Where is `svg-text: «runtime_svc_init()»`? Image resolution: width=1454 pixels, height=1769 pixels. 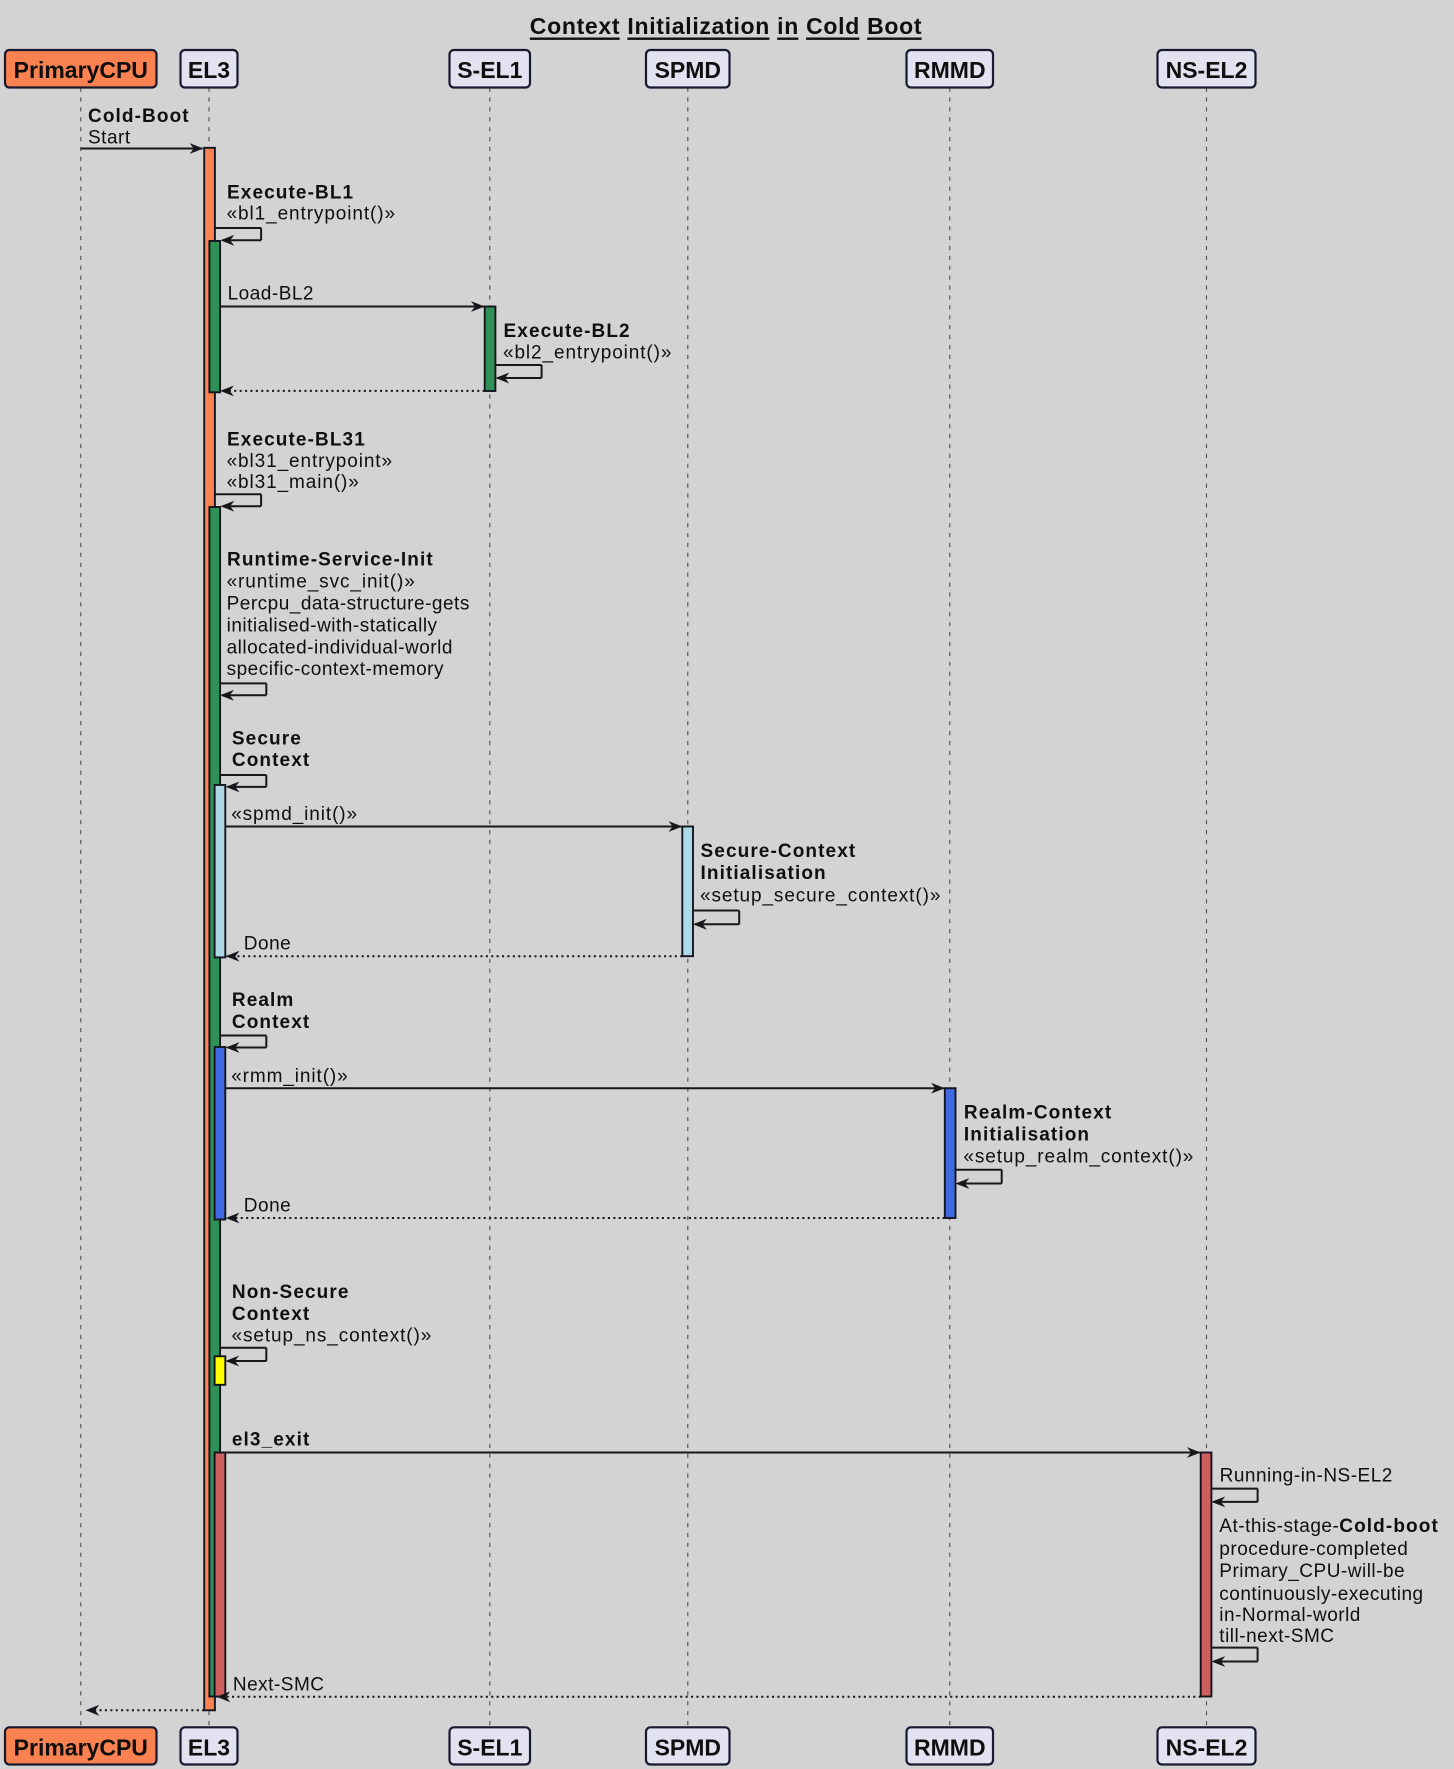
svg-text: «runtime_svc_init()» is located at coordinates (321, 581).